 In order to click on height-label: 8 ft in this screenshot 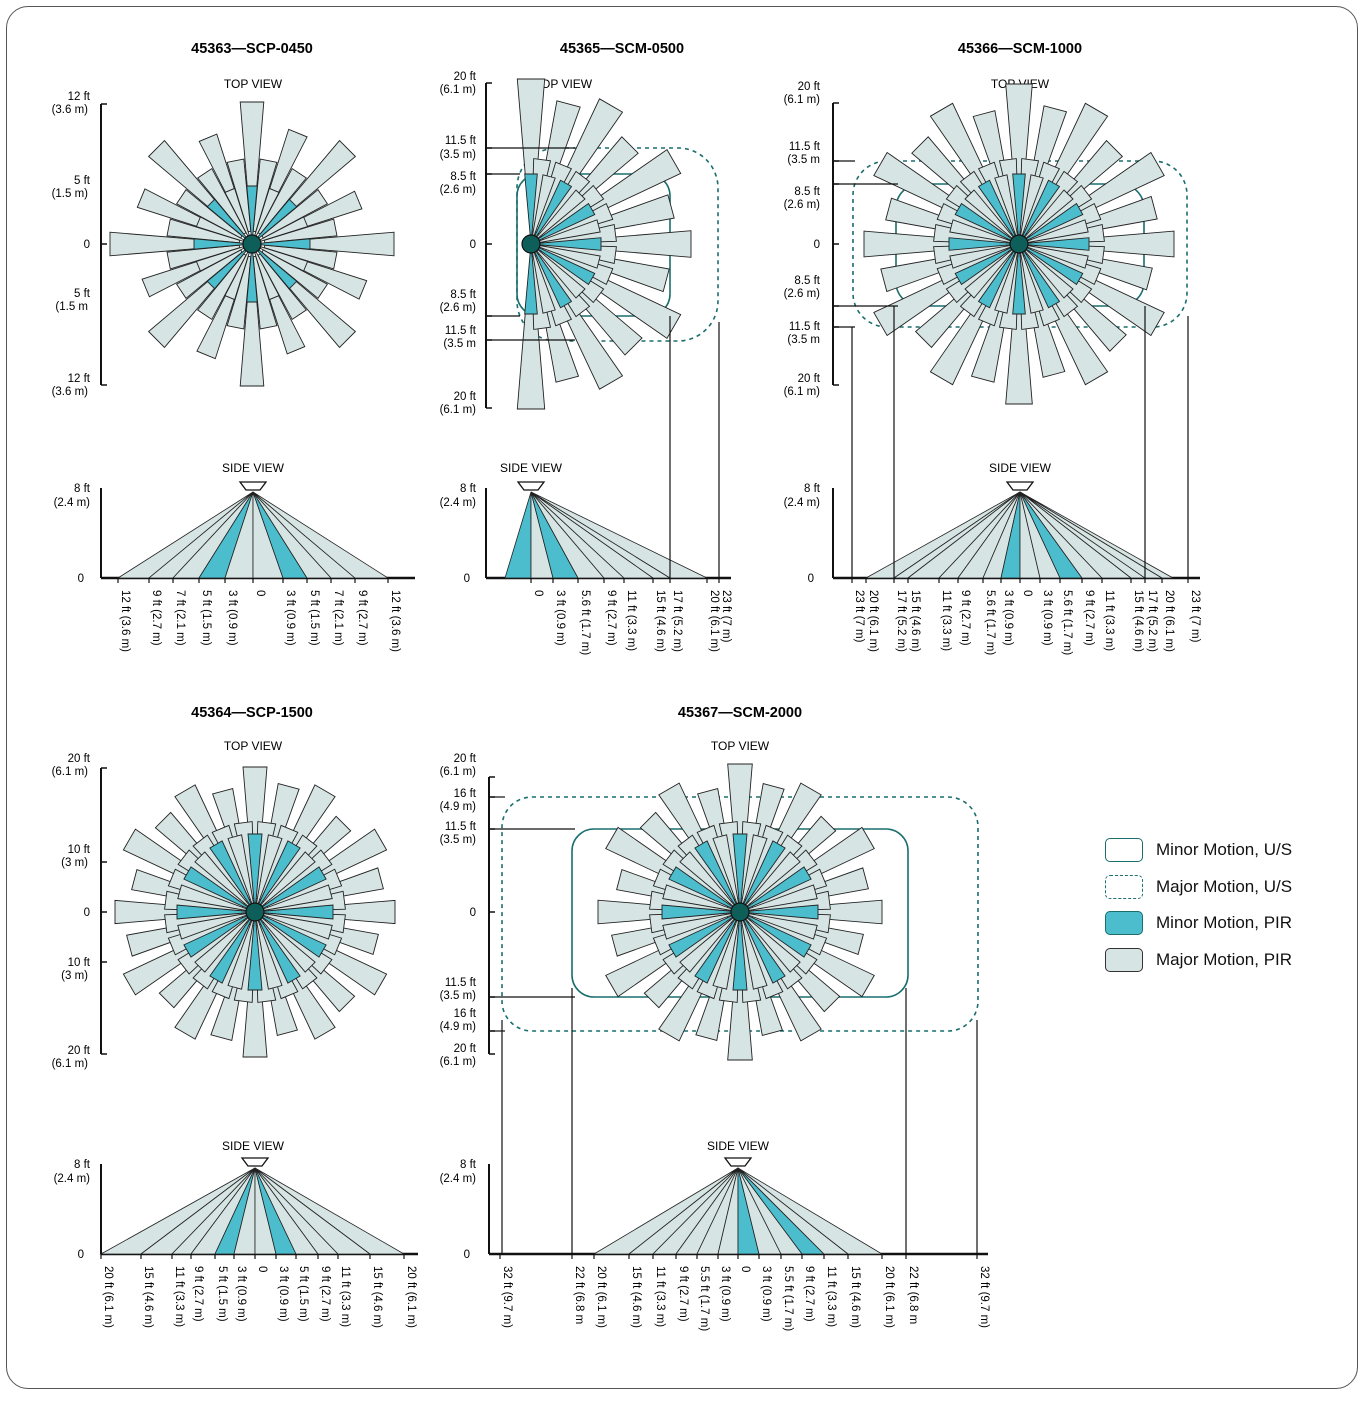, I will do `click(468, 489)`.